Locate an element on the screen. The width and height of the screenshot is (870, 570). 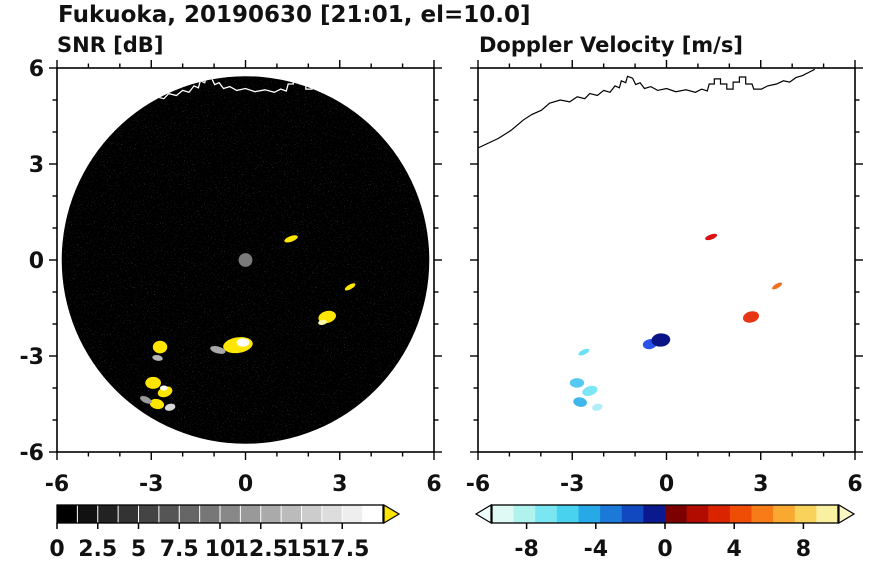
figure-title: Fukuoka, 20190630 [21:01, el=10.0] is located at coordinates (294, 15).